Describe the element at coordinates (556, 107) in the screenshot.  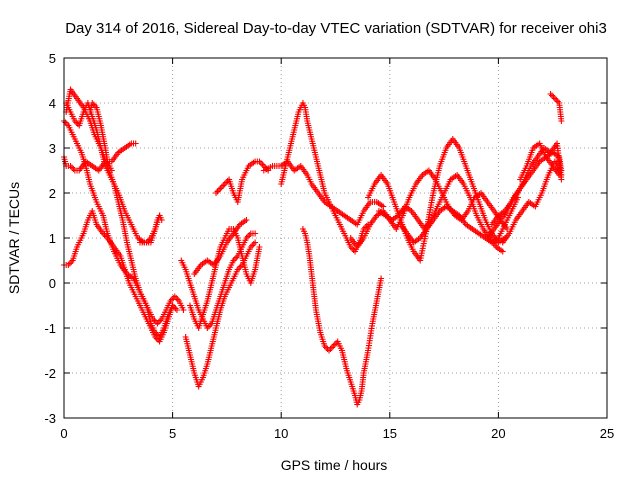
I see `series-24-points` at that location.